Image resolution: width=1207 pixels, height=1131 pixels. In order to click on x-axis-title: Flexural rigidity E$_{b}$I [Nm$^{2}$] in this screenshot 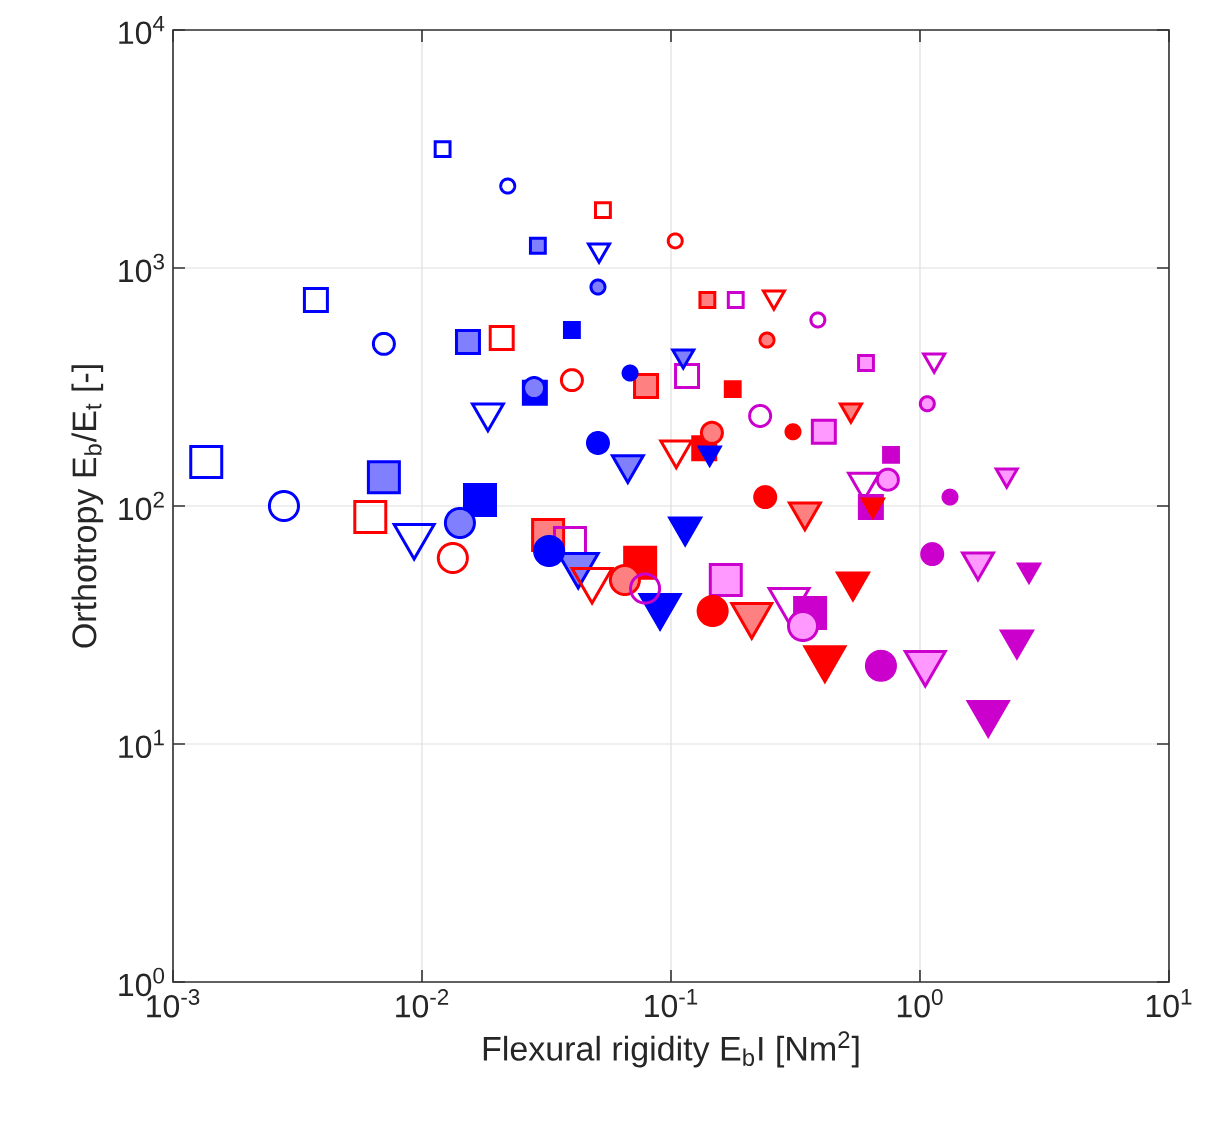, I will do `click(671, 1049)`.